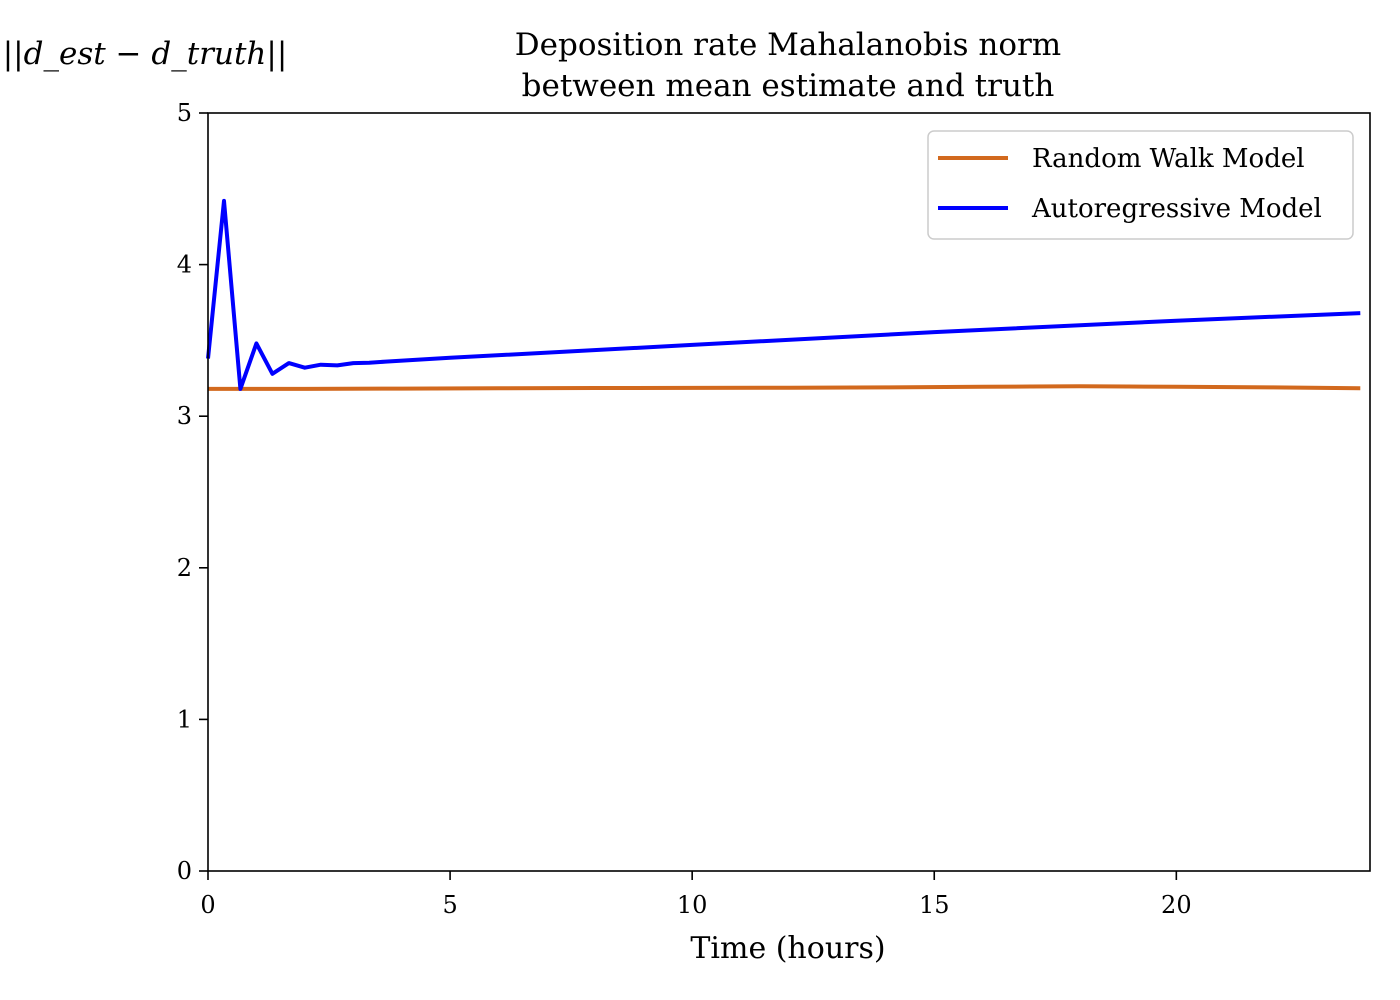  Describe the element at coordinates (1168, 159) in the screenshot. I see `legend-label-random-walk: Random Walk Model` at that location.